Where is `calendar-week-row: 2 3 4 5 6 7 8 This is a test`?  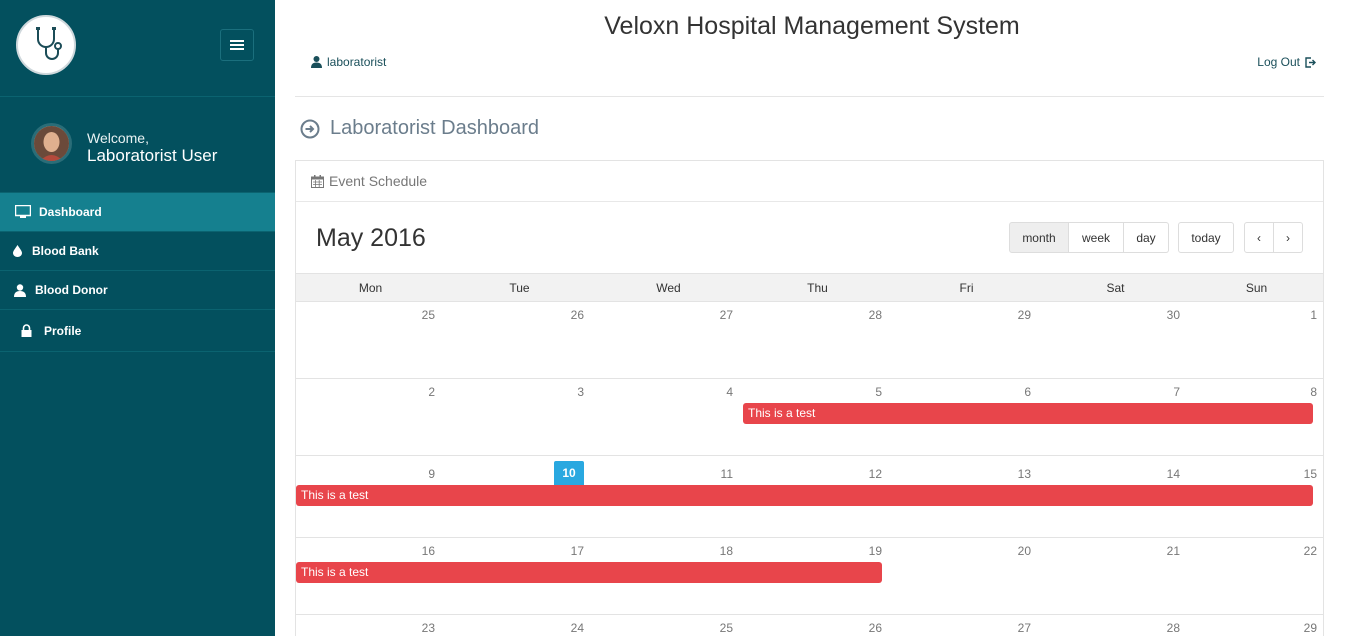
calendar-week-row: 2 3 4 5 6 7 8 This is a test is located at coordinates (809, 417).